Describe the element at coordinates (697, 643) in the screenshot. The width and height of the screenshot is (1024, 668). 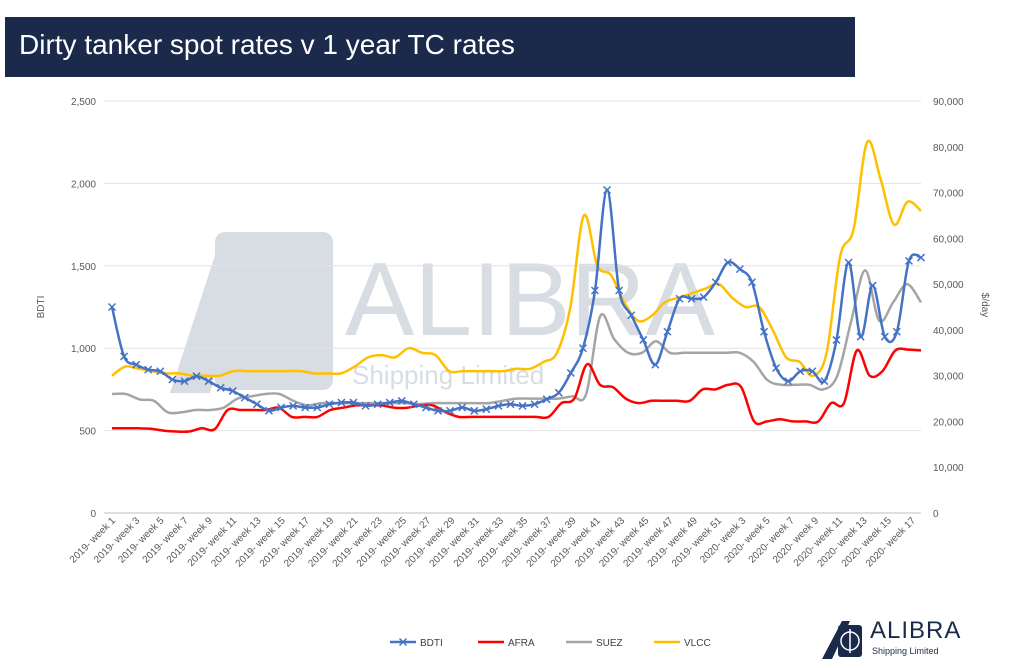
I see `legend-label-vlcc: VLCC` at that location.